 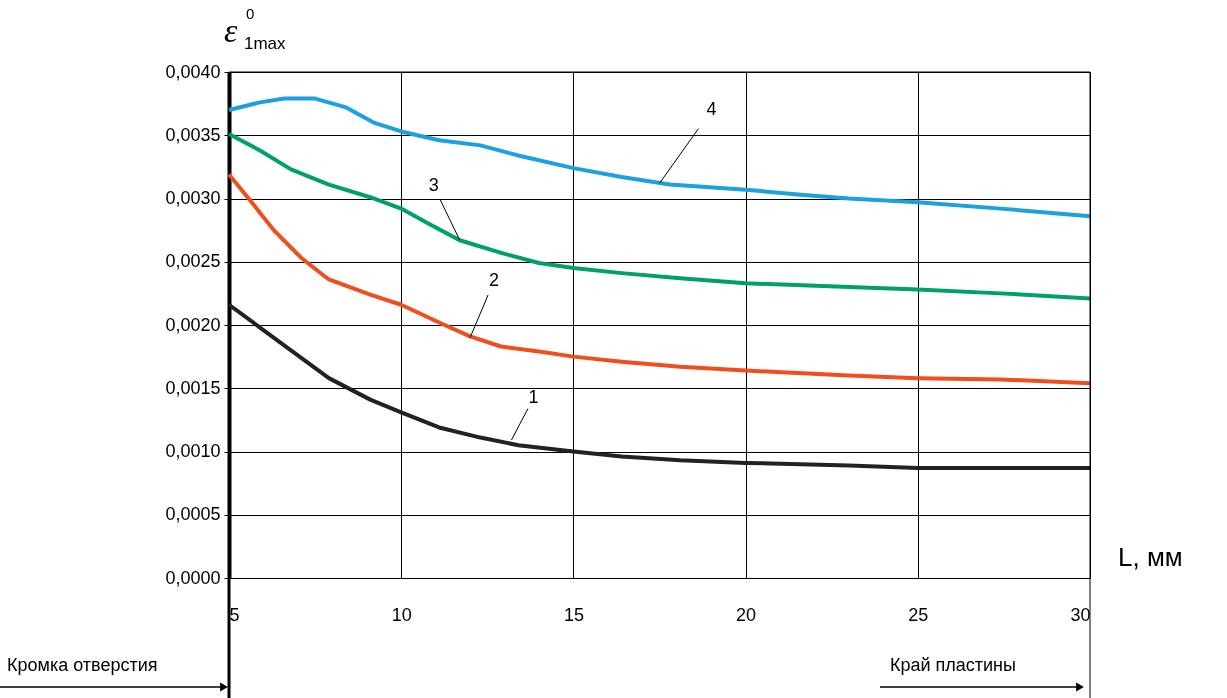 I want to click on y-tick-label: 0,0020, so click(x=193, y=324).